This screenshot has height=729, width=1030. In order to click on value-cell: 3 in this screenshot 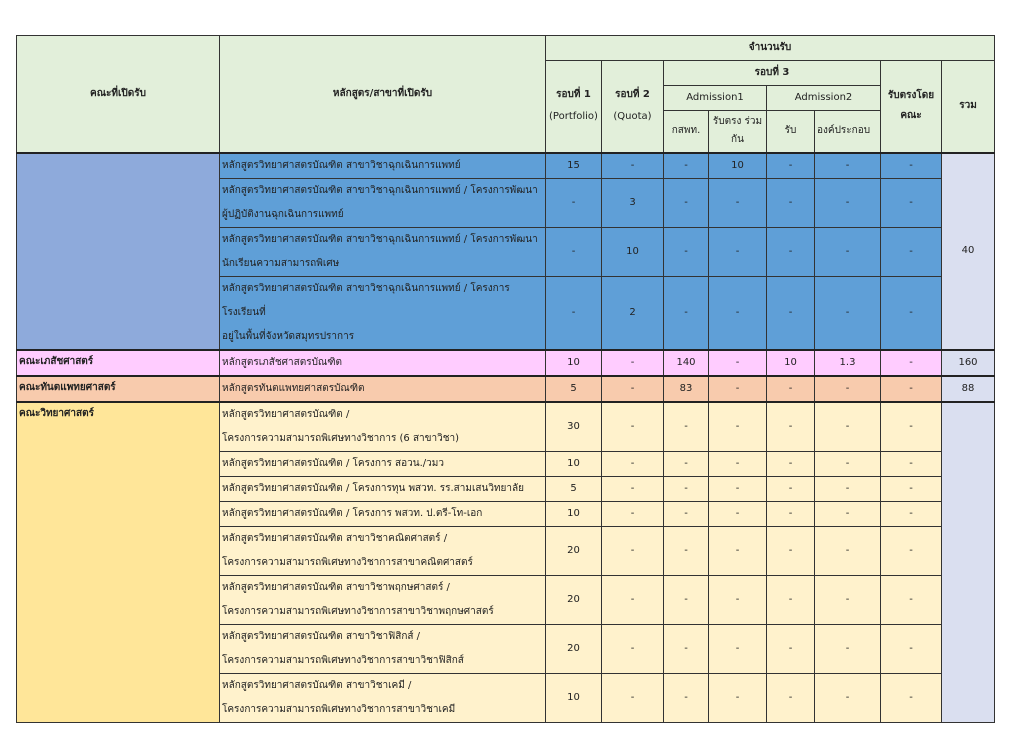, I will do `click(632, 202)`.